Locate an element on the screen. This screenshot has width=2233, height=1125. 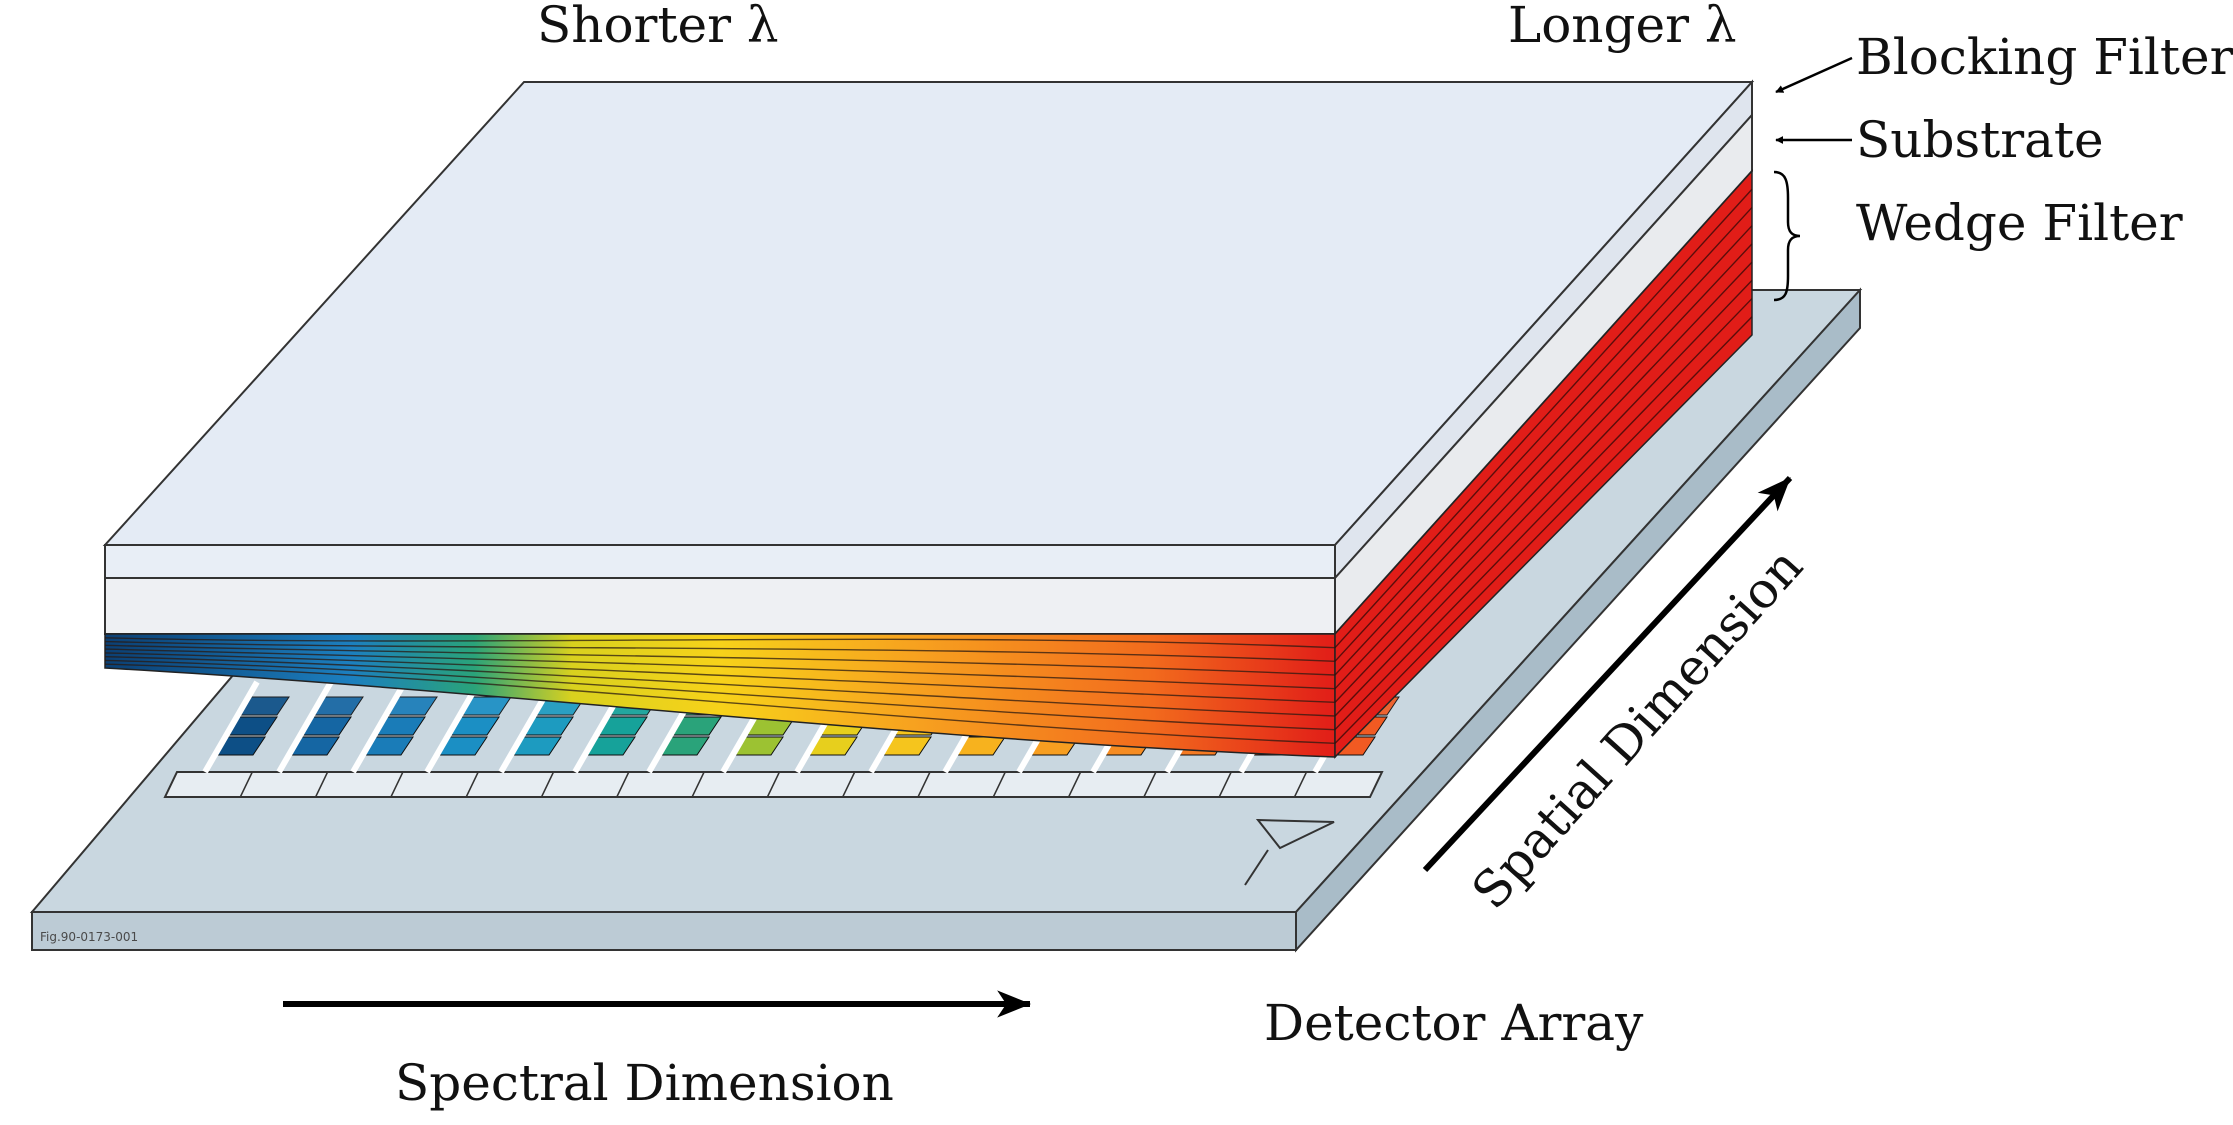
wedge-layer-lines is located at coordinates (720, 691).